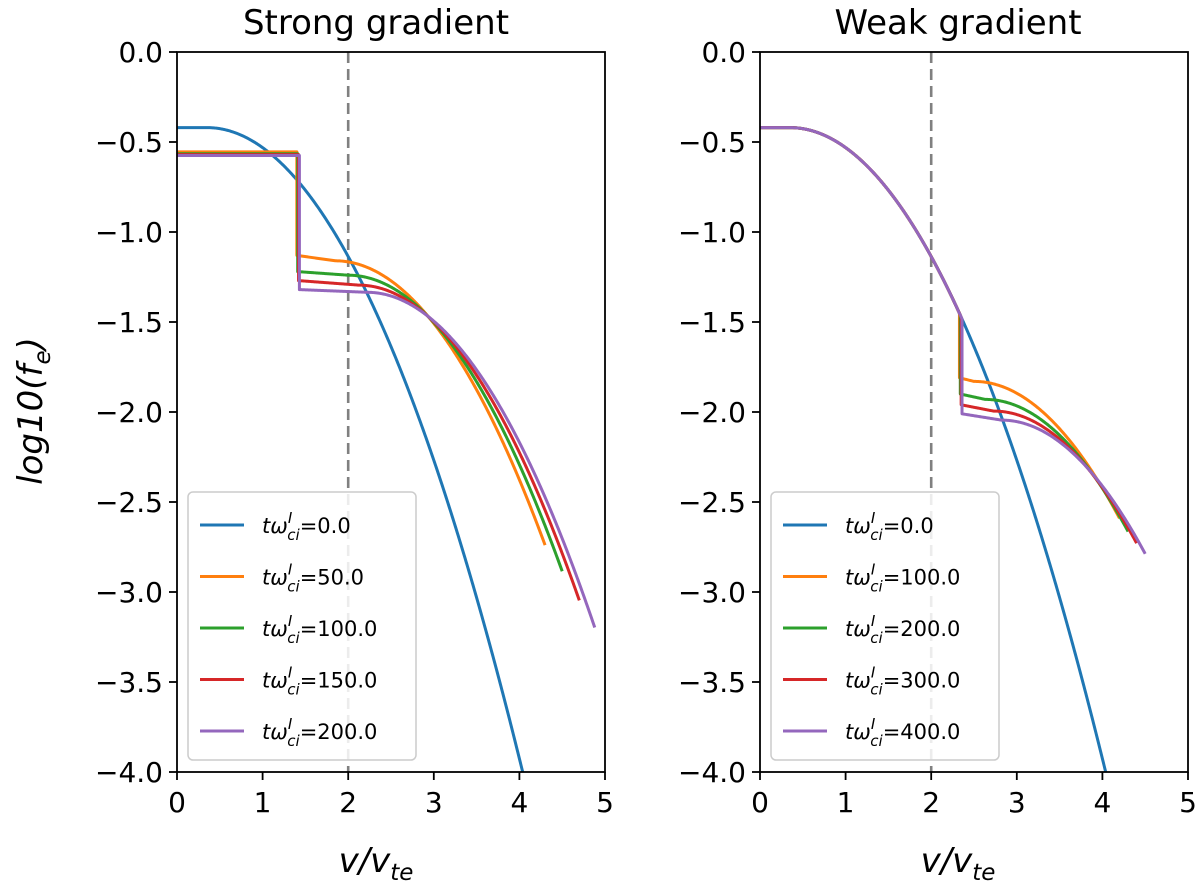 This screenshot has height=887, width=1200. What do you see at coordinates (940, 322) in the screenshot?
I see `series-line-100.0` at bounding box center [940, 322].